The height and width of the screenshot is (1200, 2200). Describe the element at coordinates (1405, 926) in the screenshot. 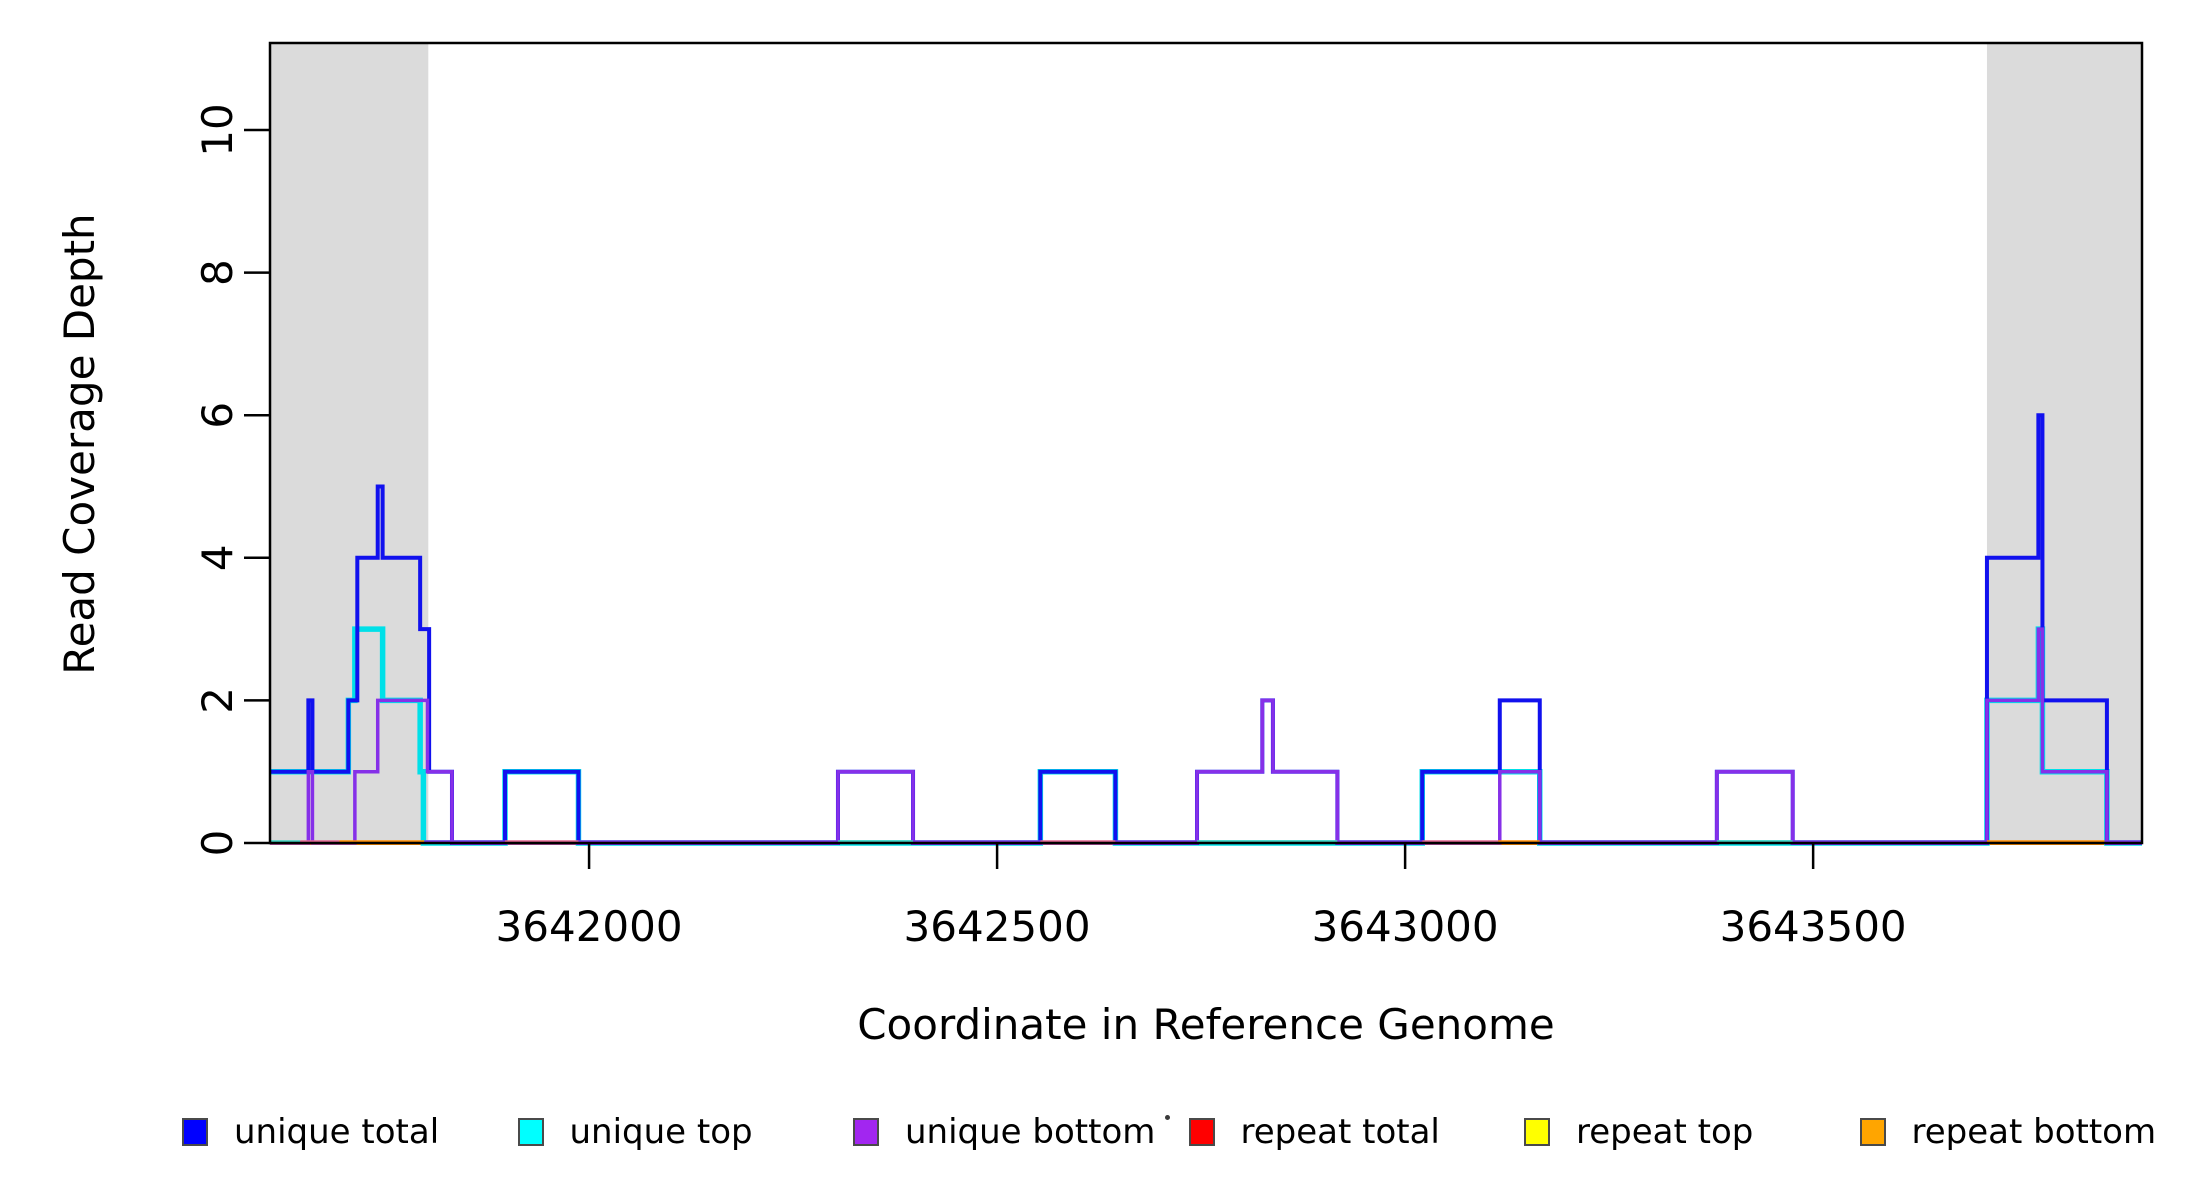

I see `x-tick-label: 3643000` at that location.